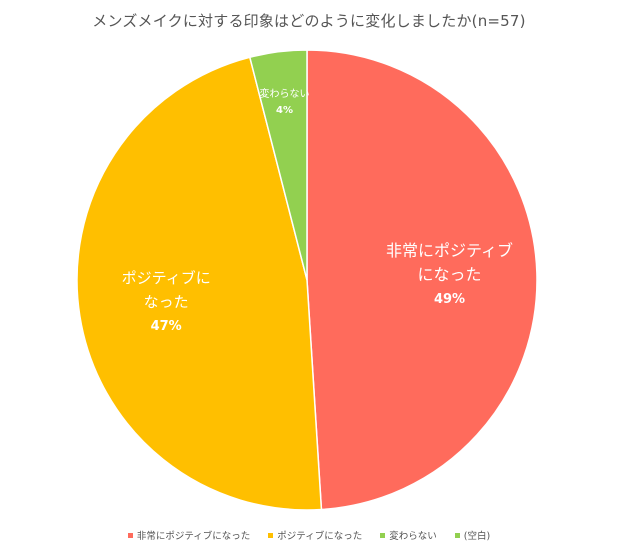  What do you see at coordinates (193, 536) in the screenshot?
I see `legend-label: 非常にポジティブになった` at bounding box center [193, 536].